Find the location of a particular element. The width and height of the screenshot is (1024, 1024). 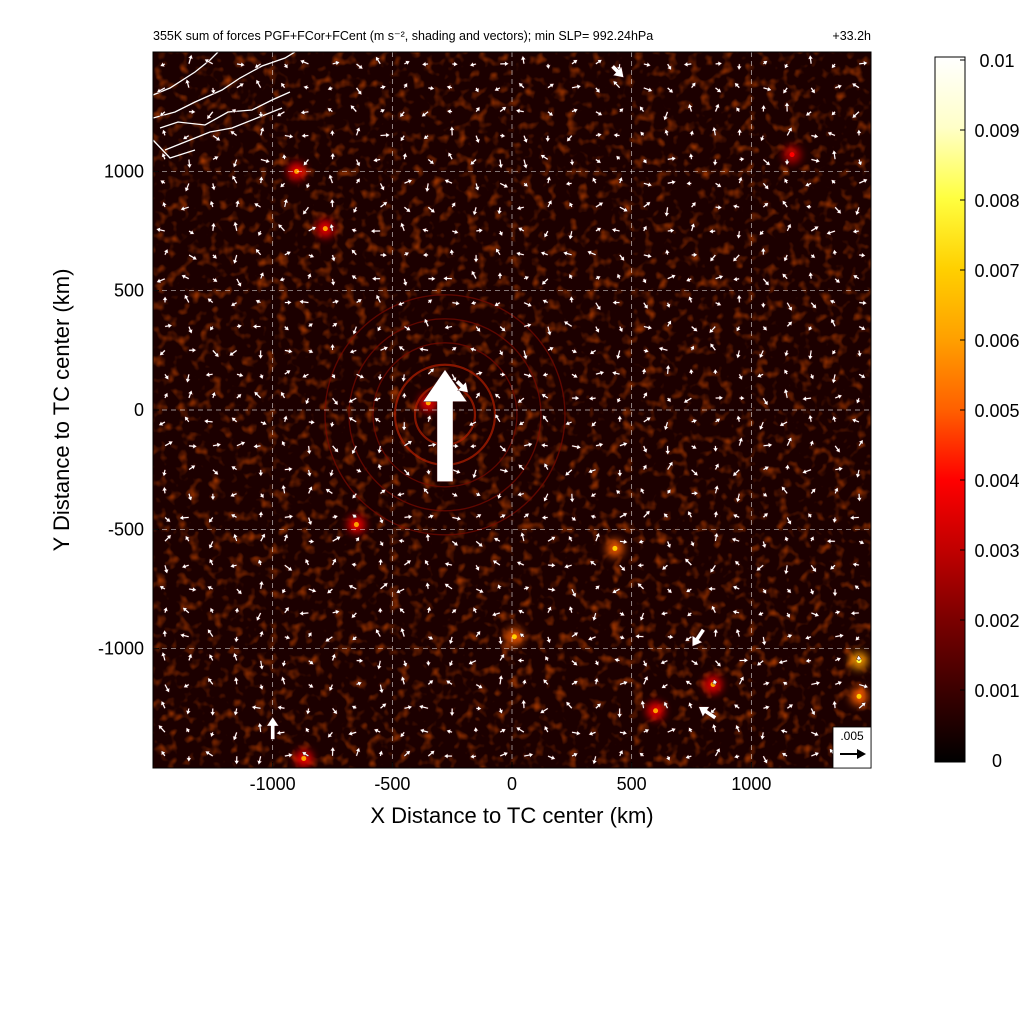

force-vector-large is located at coordinates (699, 637).